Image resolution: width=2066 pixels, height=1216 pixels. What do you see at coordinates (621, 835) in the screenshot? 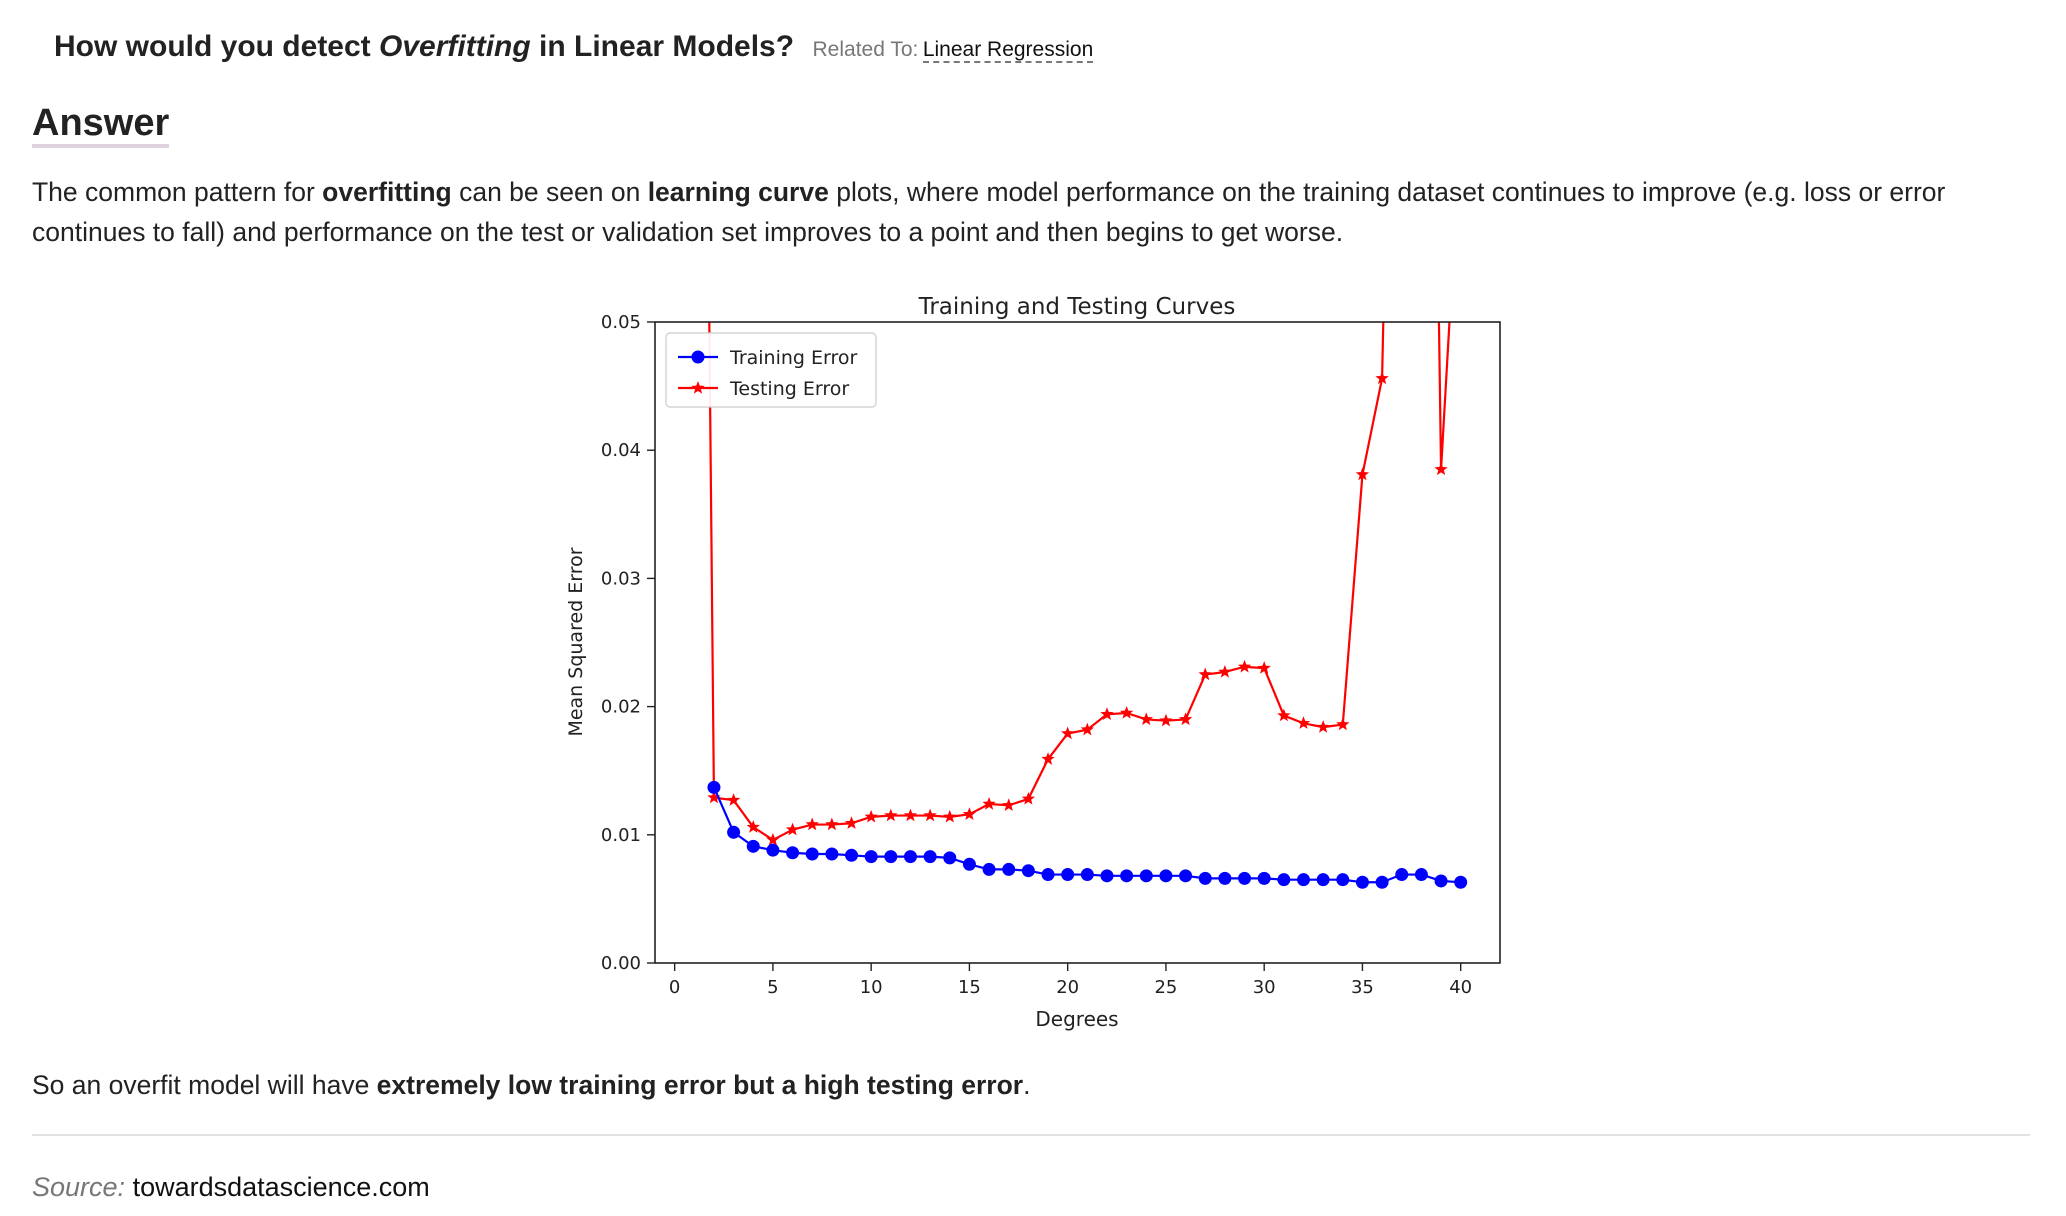
I see `y-tick-label: 0.01` at bounding box center [621, 835].